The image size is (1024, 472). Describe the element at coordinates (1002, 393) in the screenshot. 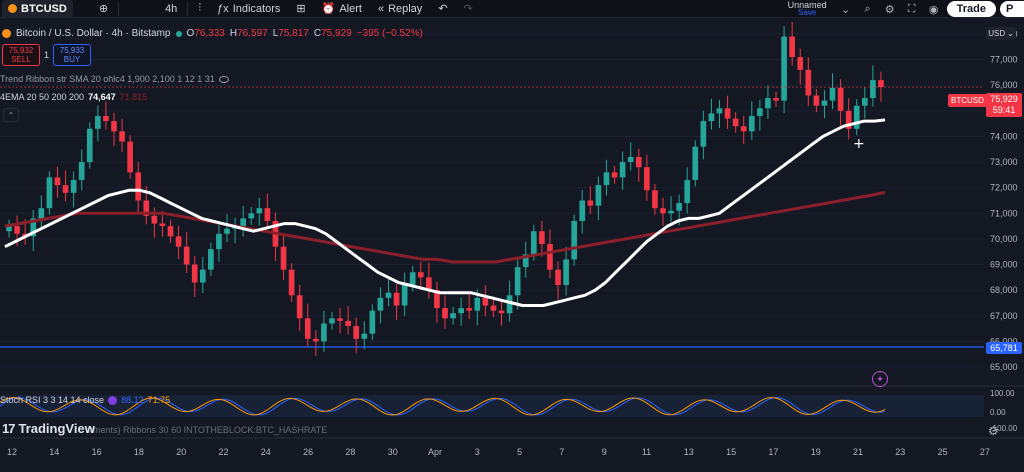

I see `rsi-tick-label: 100.00` at that location.